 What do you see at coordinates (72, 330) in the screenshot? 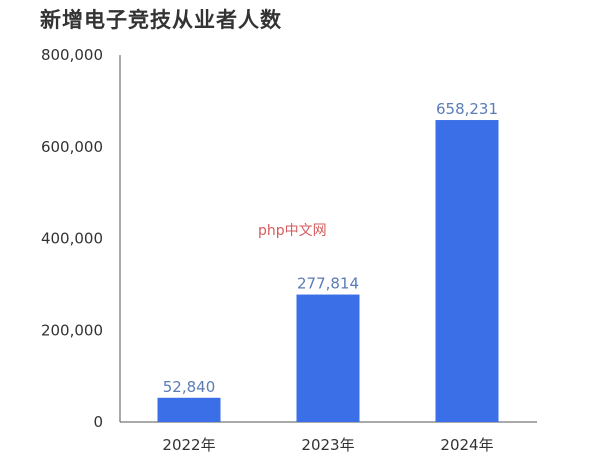
I see `y-tick-label: 200,000` at bounding box center [72, 330].